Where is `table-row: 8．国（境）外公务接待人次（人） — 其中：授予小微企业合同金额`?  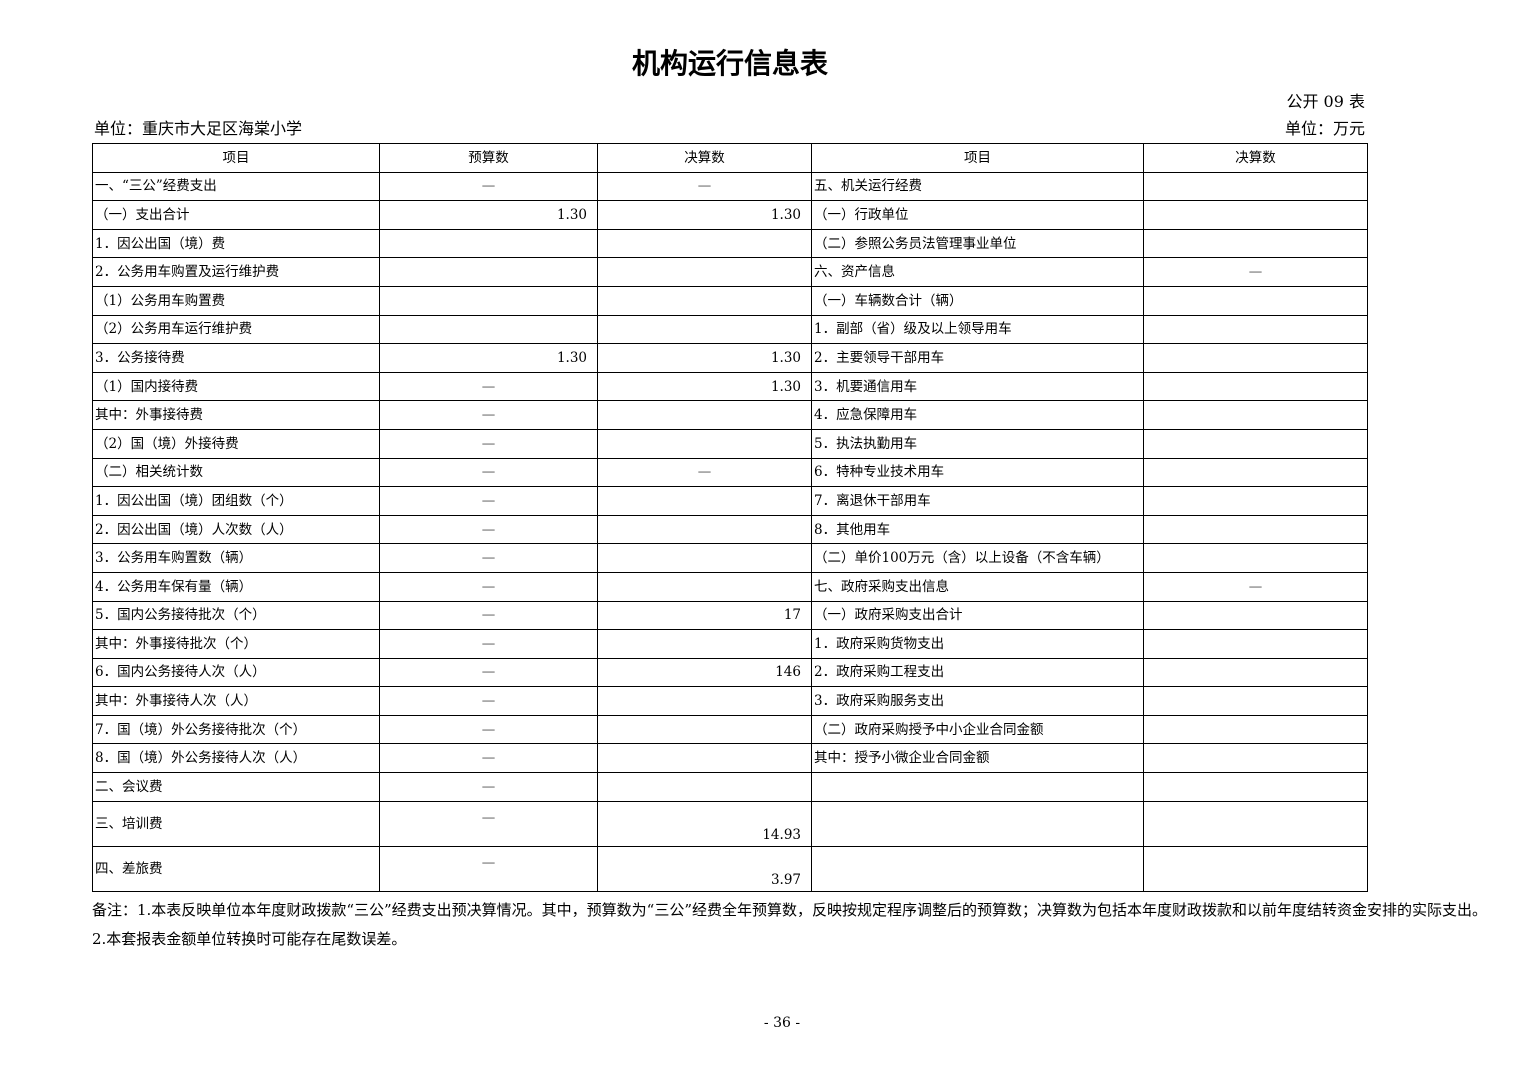 table-row: 8．国（境）外公务接待人次（人） — 其中：授予小微企业合同金额 is located at coordinates (730, 758).